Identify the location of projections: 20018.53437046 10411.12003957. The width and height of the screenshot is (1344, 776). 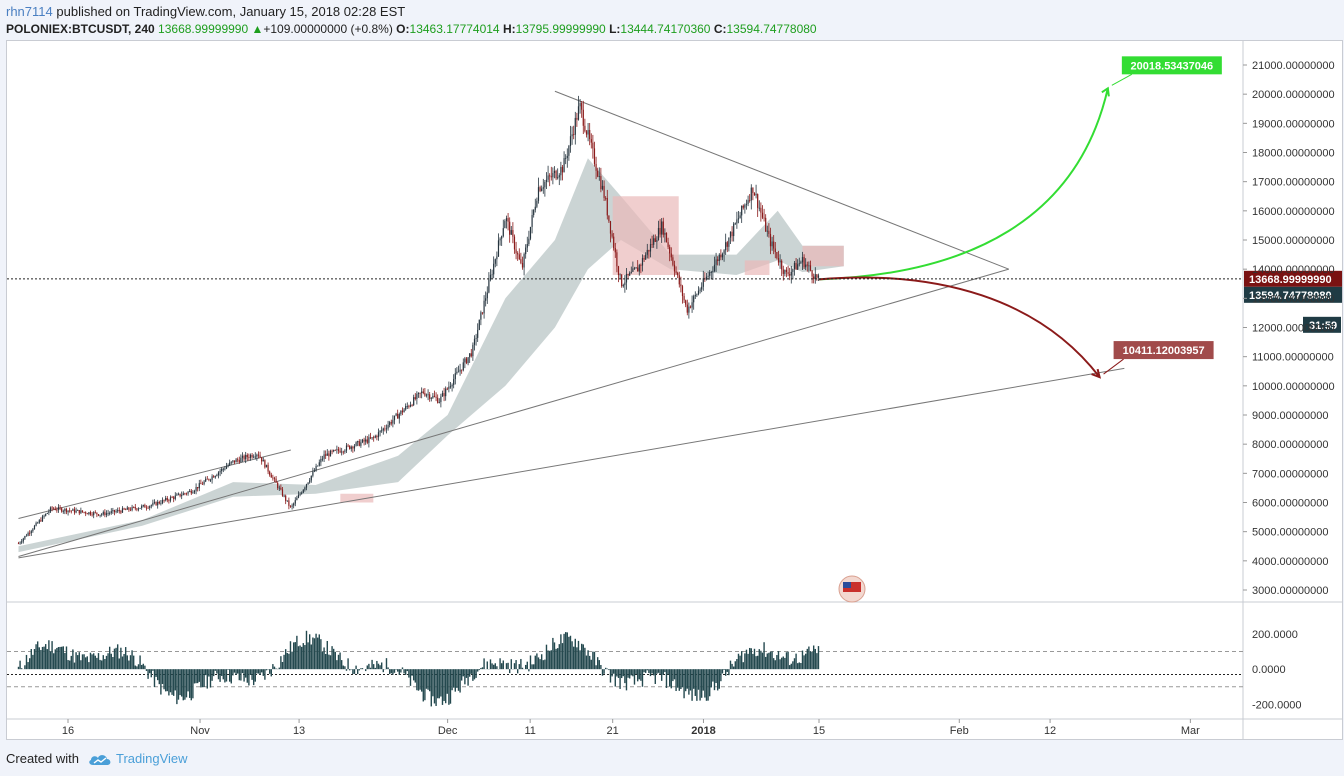
(1020, 217).